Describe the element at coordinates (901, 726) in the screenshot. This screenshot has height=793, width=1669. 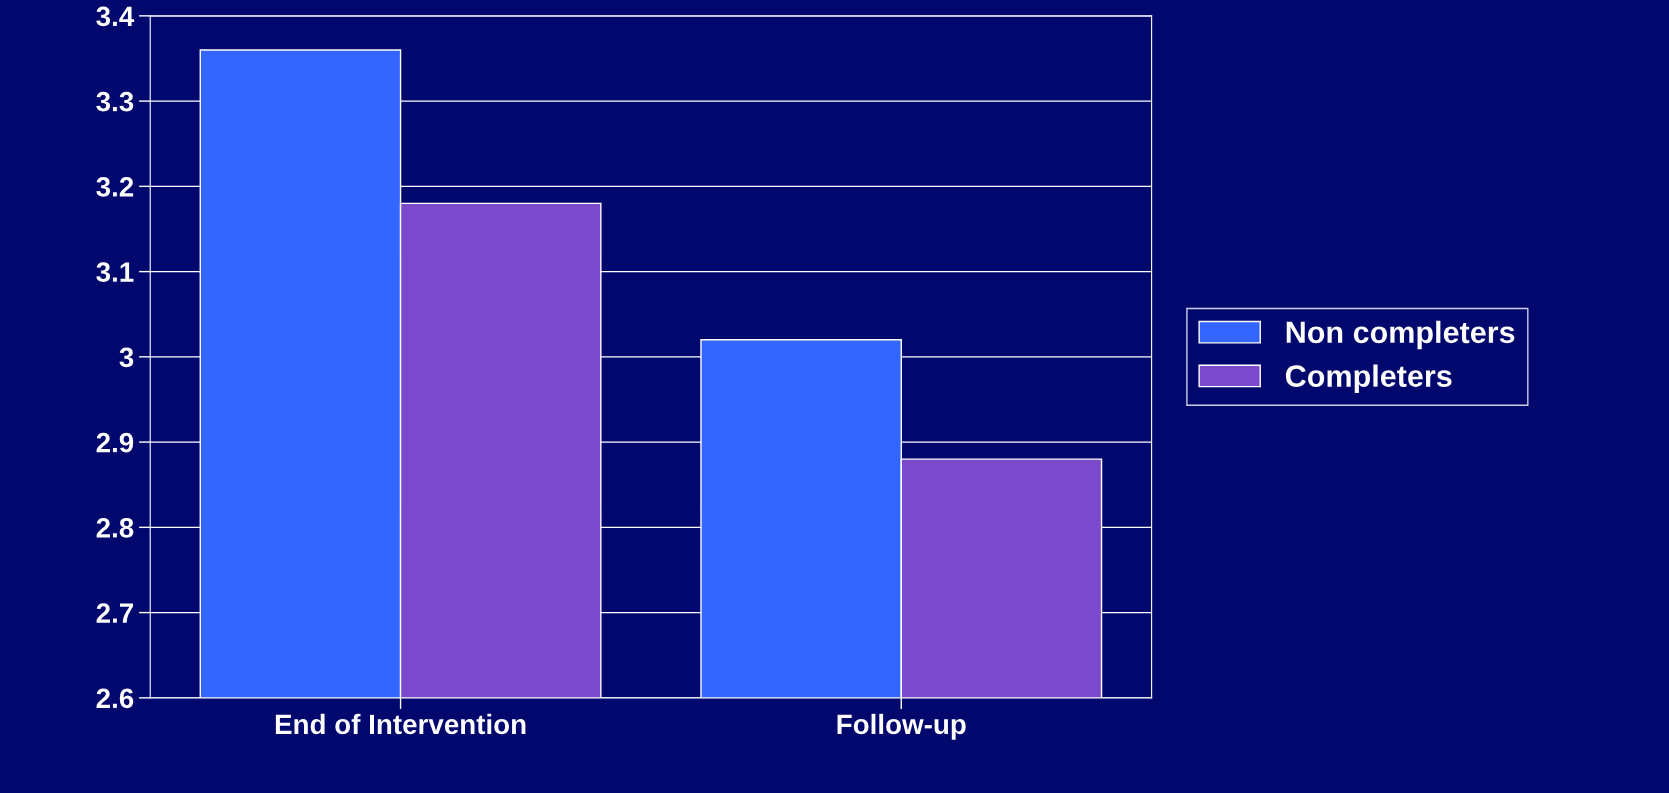
I see `x-tick-label: Follow-up` at that location.